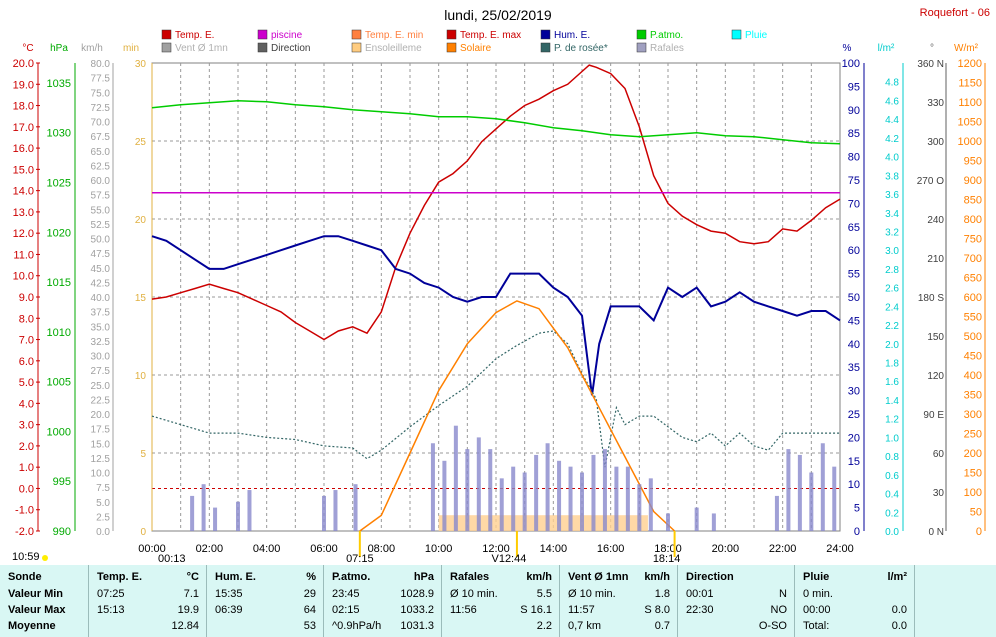 The width and height of the screenshot is (996, 637). What do you see at coordinates (667, 559) in the screenshot?
I see `marker-sunset: 18:14` at bounding box center [667, 559].